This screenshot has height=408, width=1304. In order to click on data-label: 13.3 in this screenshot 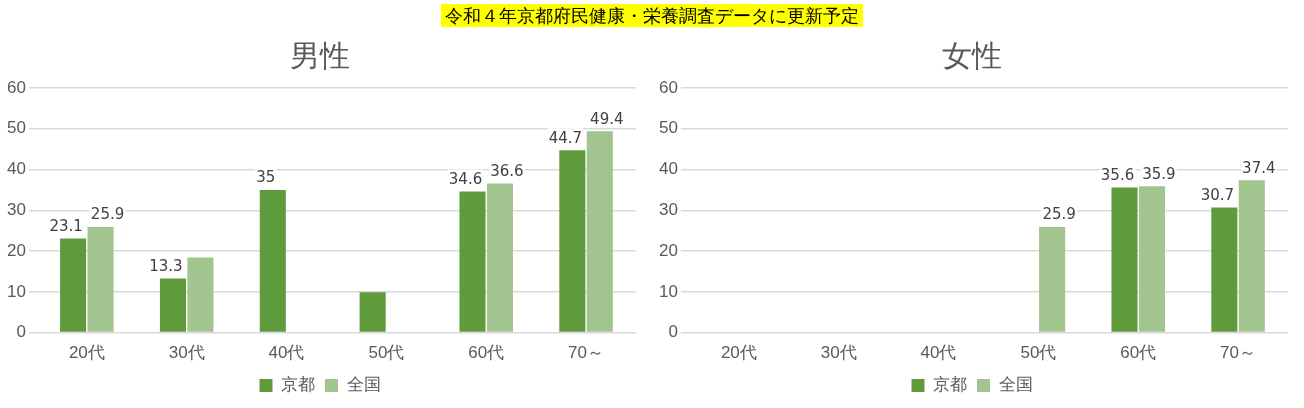, I will do `click(166, 265)`.